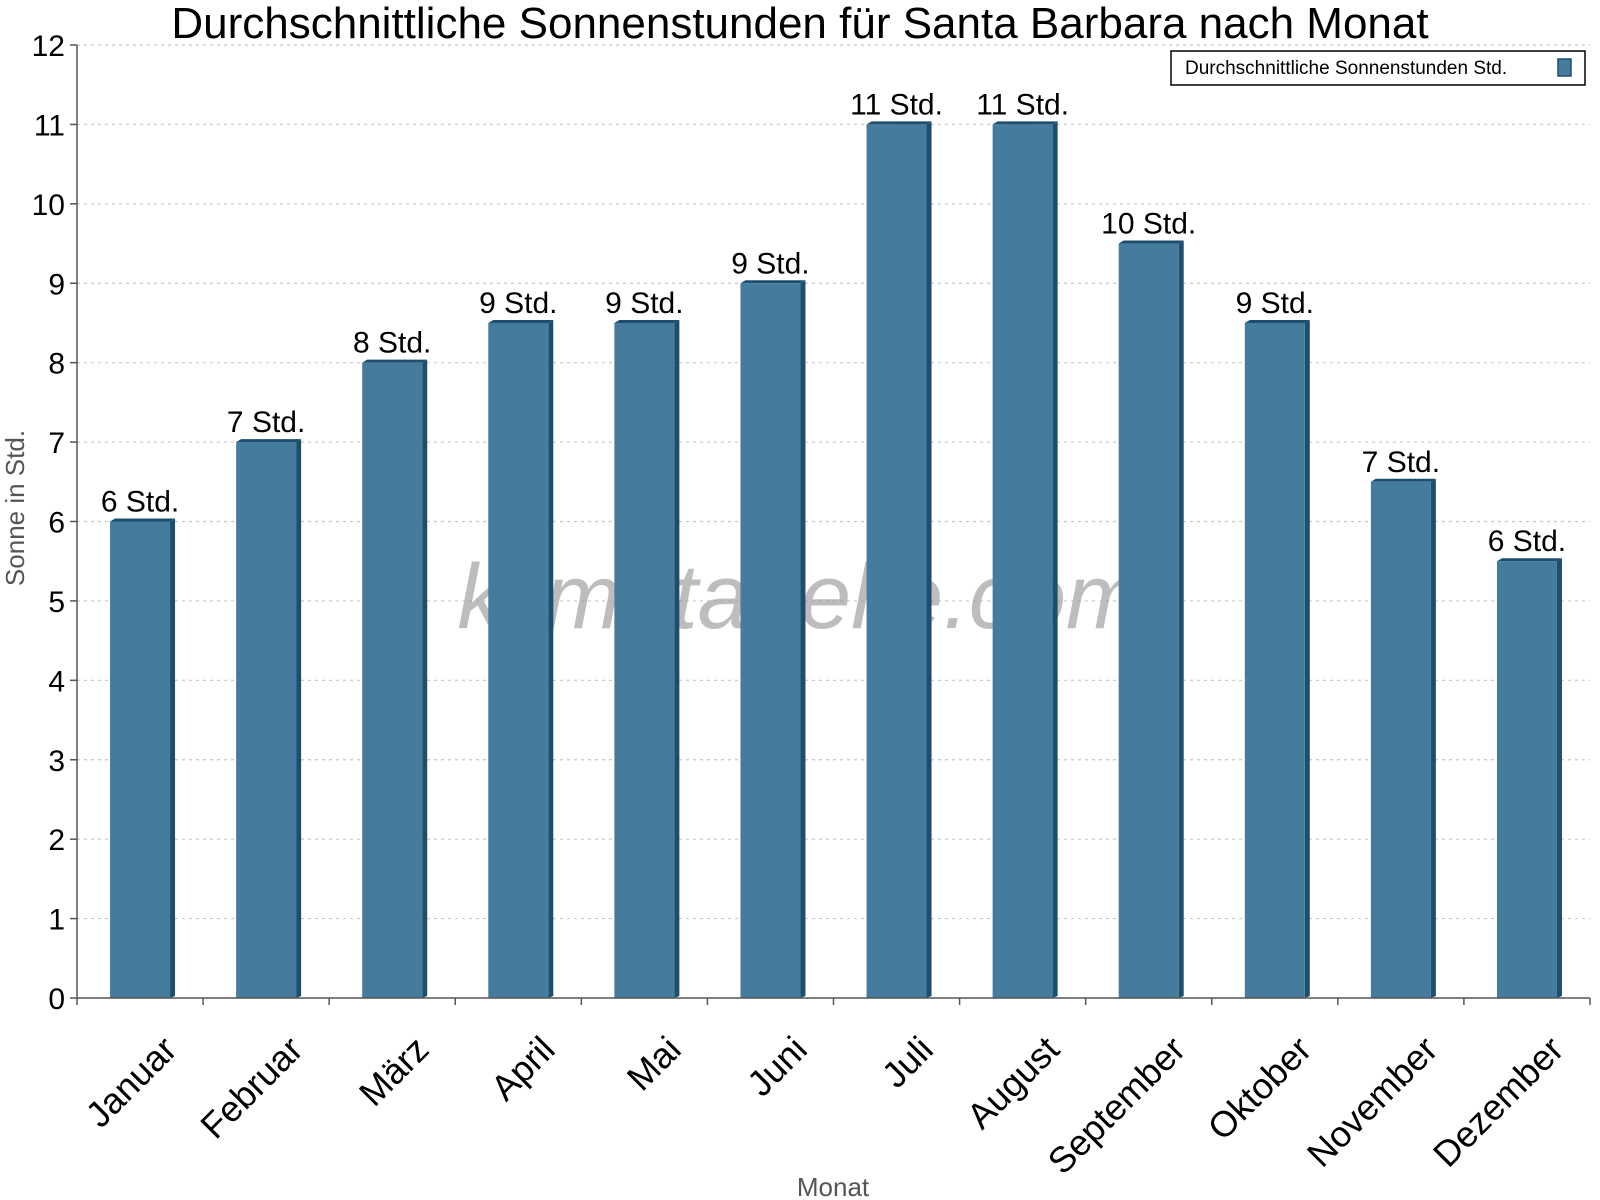 The image size is (1600, 1200). Describe the element at coordinates (394, 1071) in the screenshot. I see `x-tick-label: März` at that location.